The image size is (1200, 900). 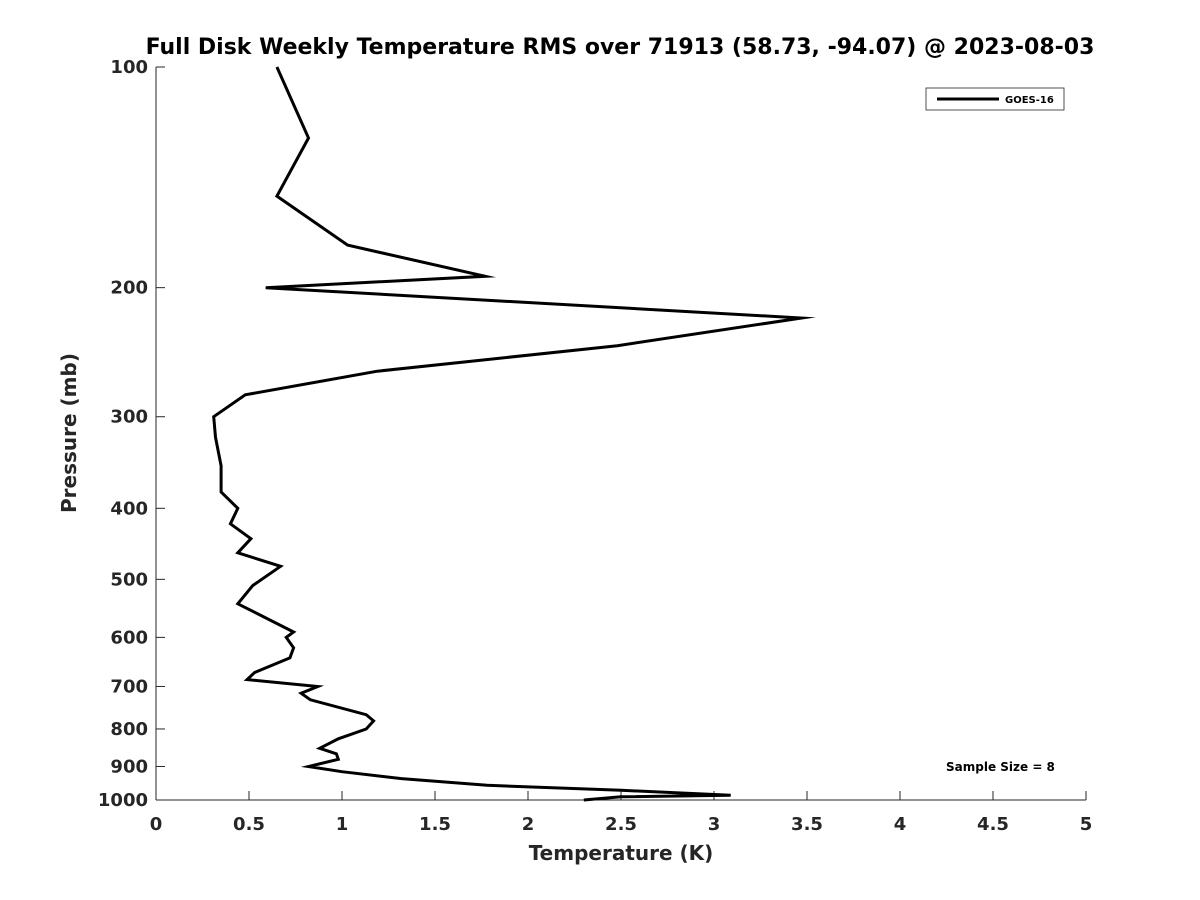 I want to click on y-tick-label: 200, so click(x=129, y=288).